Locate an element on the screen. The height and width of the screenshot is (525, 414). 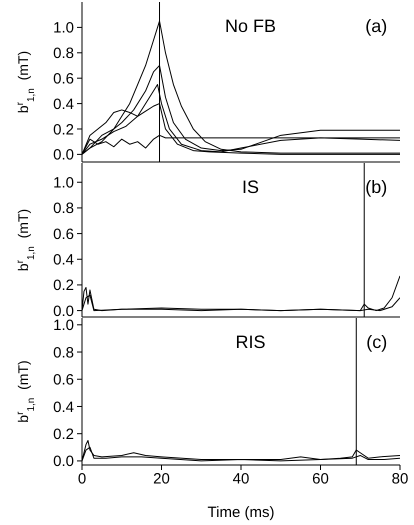
annotation: (c) is located at coordinates (377, 342).